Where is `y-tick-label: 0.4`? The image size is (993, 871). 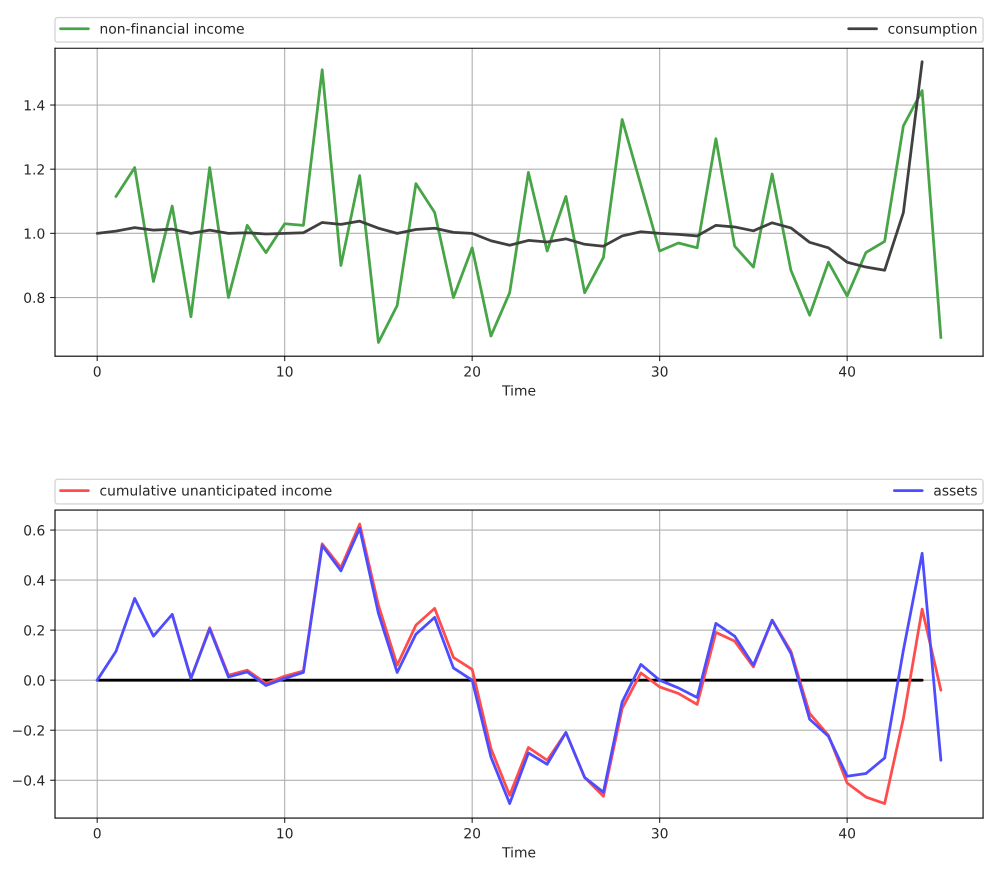
y-tick-label: 0.4 is located at coordinates (34, 580).